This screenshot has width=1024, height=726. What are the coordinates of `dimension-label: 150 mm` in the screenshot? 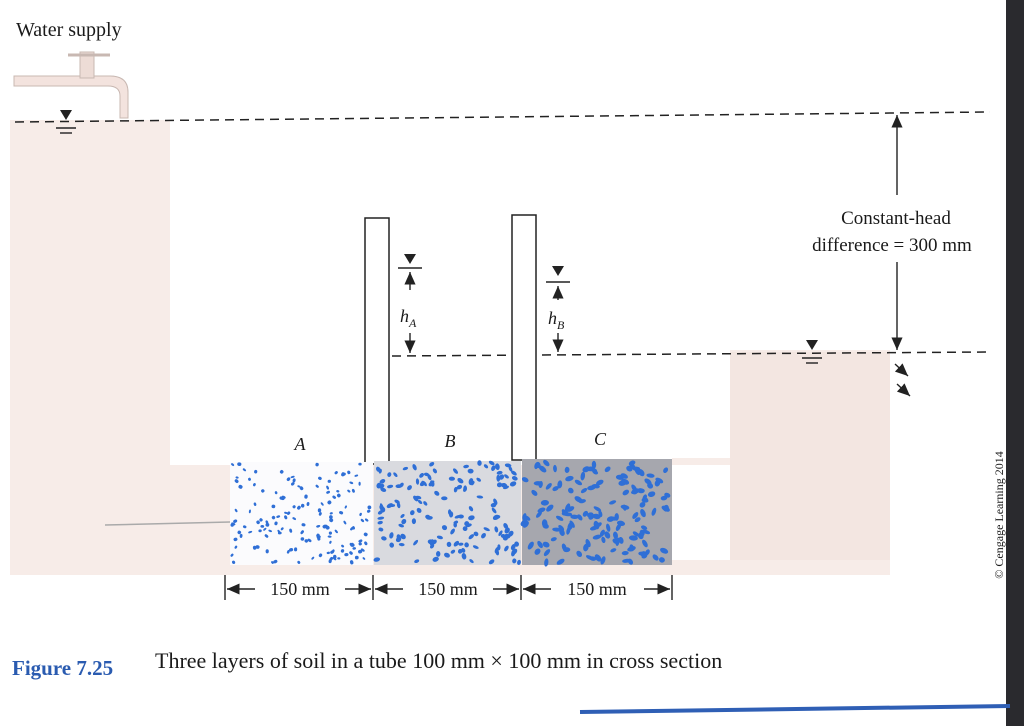 It's located at (448, 589).